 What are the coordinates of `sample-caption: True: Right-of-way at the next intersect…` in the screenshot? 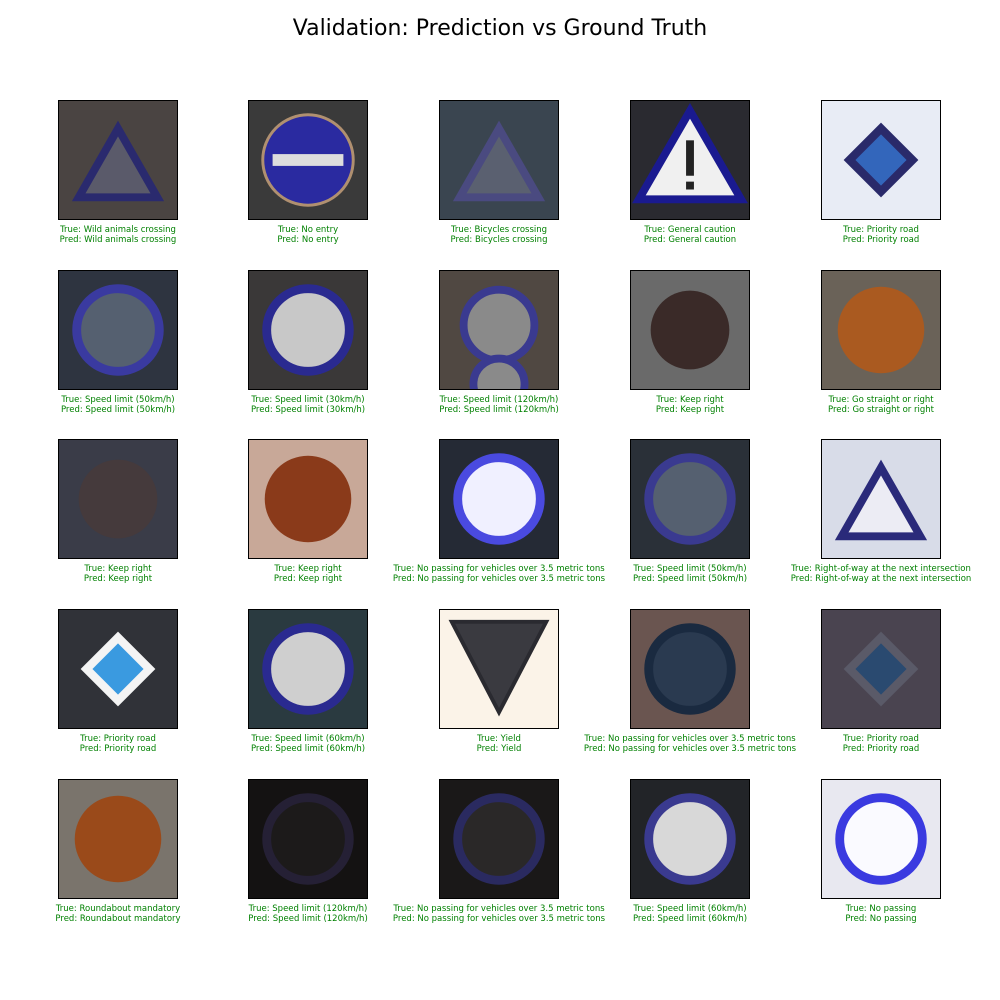 It's located at (880, 574).